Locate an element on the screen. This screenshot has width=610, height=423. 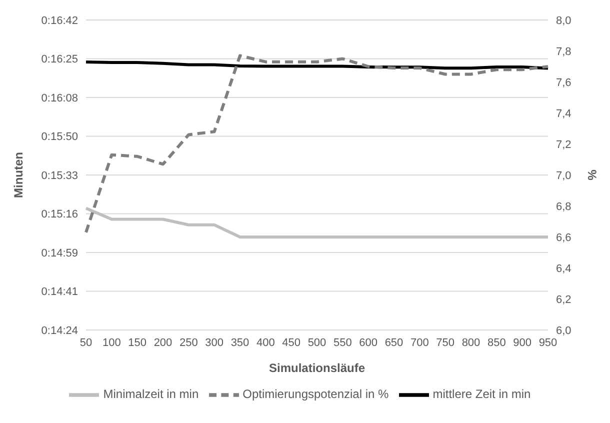
y-axis-title: Minuten is located at coordinates (18, 175).